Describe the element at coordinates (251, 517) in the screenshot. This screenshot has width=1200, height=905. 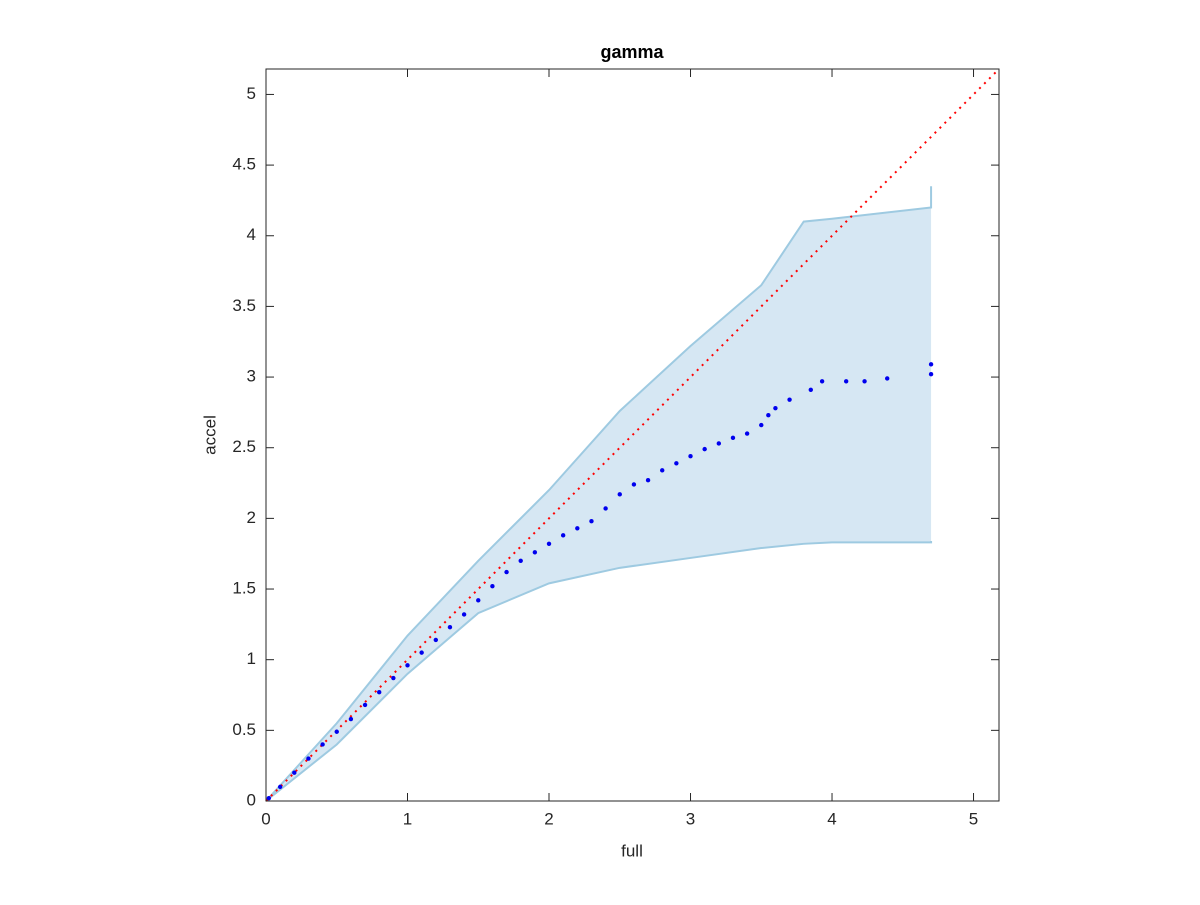
I see `y-tick-label: 2` at that location.